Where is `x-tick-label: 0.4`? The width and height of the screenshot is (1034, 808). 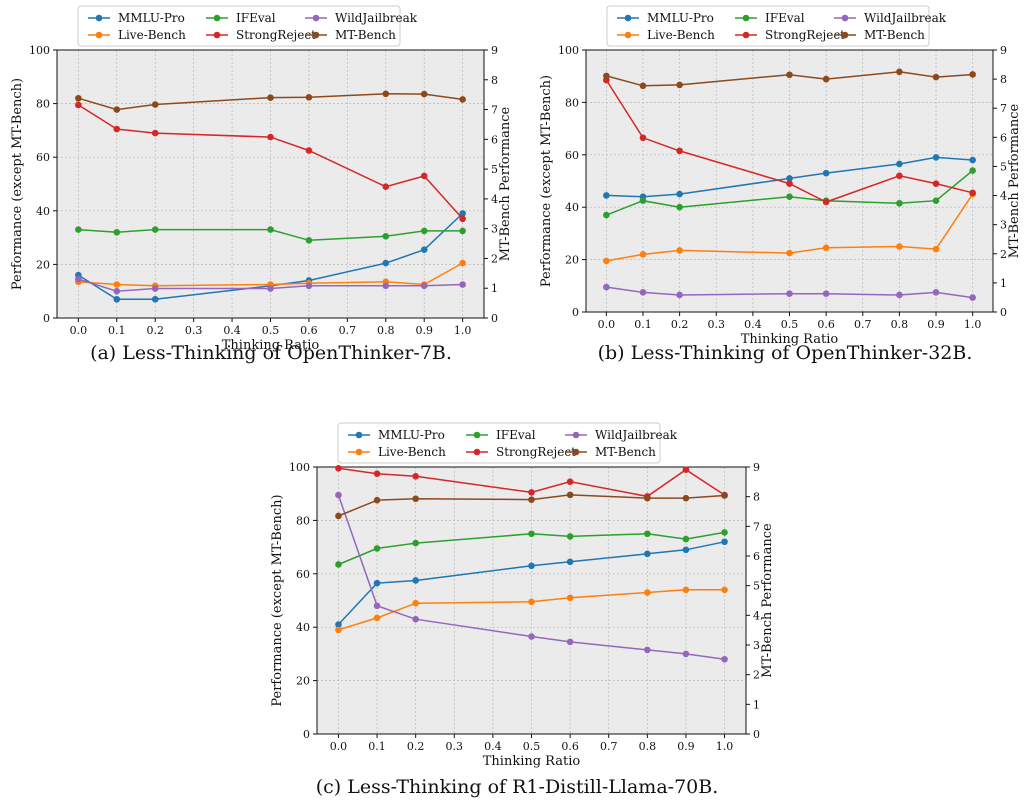
x-tick-label: 0.4 is located at coordinates (753, 324).